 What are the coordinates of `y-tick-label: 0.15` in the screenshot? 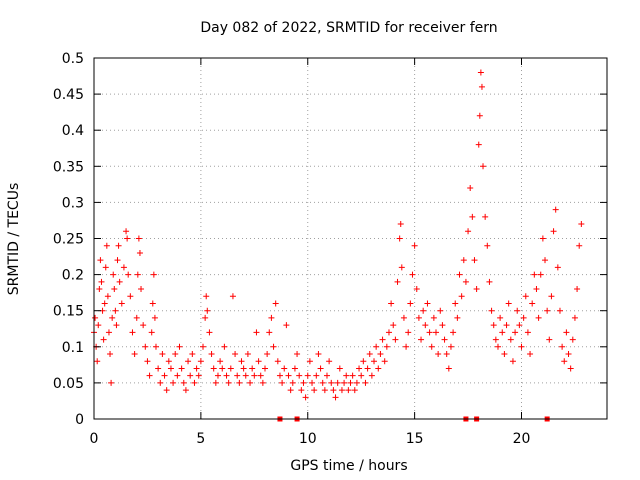 It's located at (68, 312).